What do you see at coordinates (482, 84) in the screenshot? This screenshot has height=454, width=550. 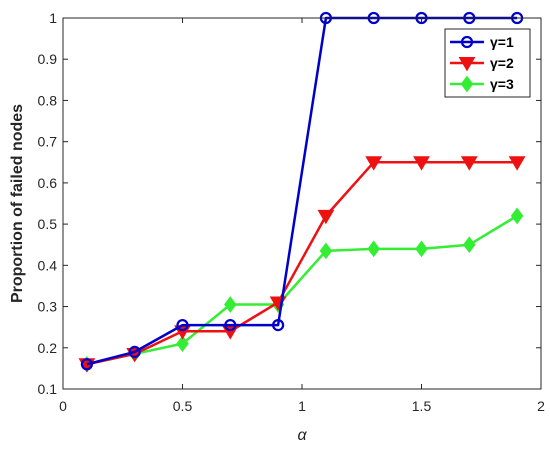 I see `legend-entry: γ=3` at bounding box center [482, 84].